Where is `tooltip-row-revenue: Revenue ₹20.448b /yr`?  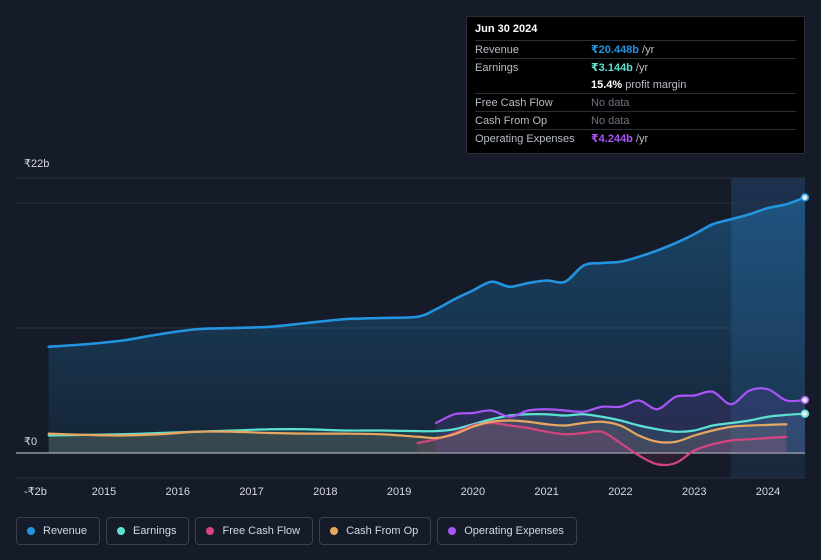
tooltip-row-revenue: Revenue ₹20.448b /yr is located at coordinates (635, 49).